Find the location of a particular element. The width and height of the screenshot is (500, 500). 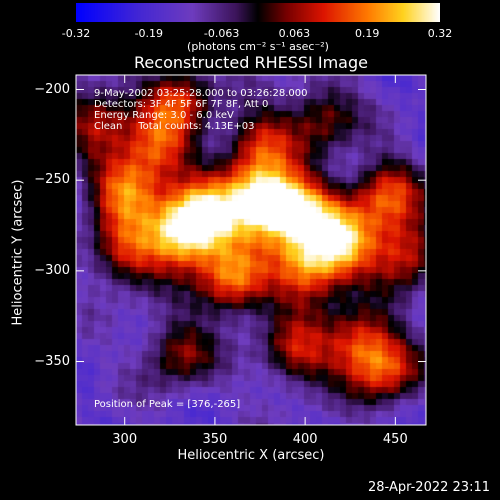

y-tick-label: −250 is located at coordinates (52, 180).